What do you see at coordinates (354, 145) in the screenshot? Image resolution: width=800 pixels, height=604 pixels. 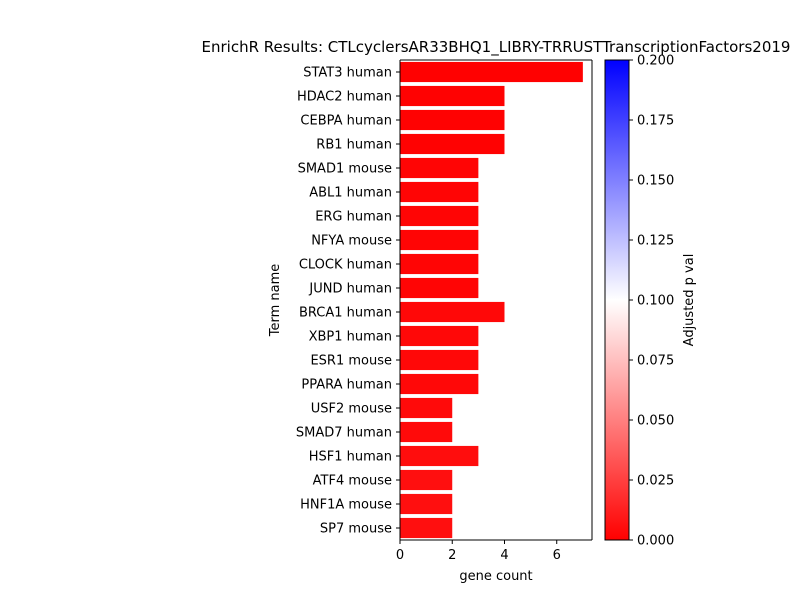 I see `y-tick-label: RB1 human` at bounding box center [354, 145].